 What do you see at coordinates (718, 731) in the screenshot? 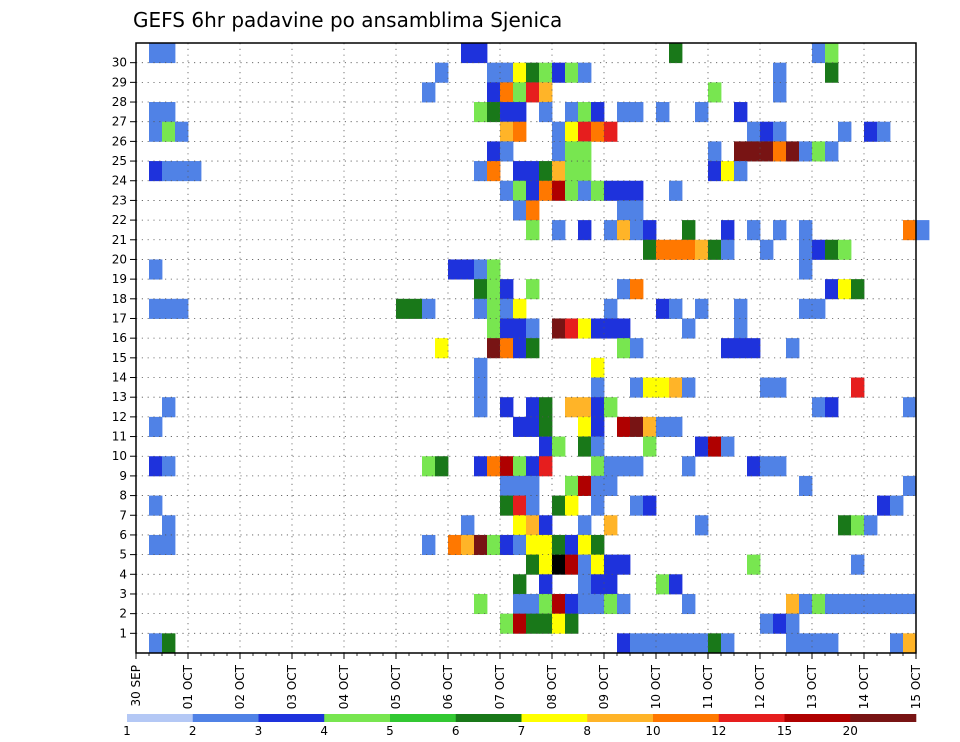
I see `colorbar-label: 12` at bounding box center [718, 731].